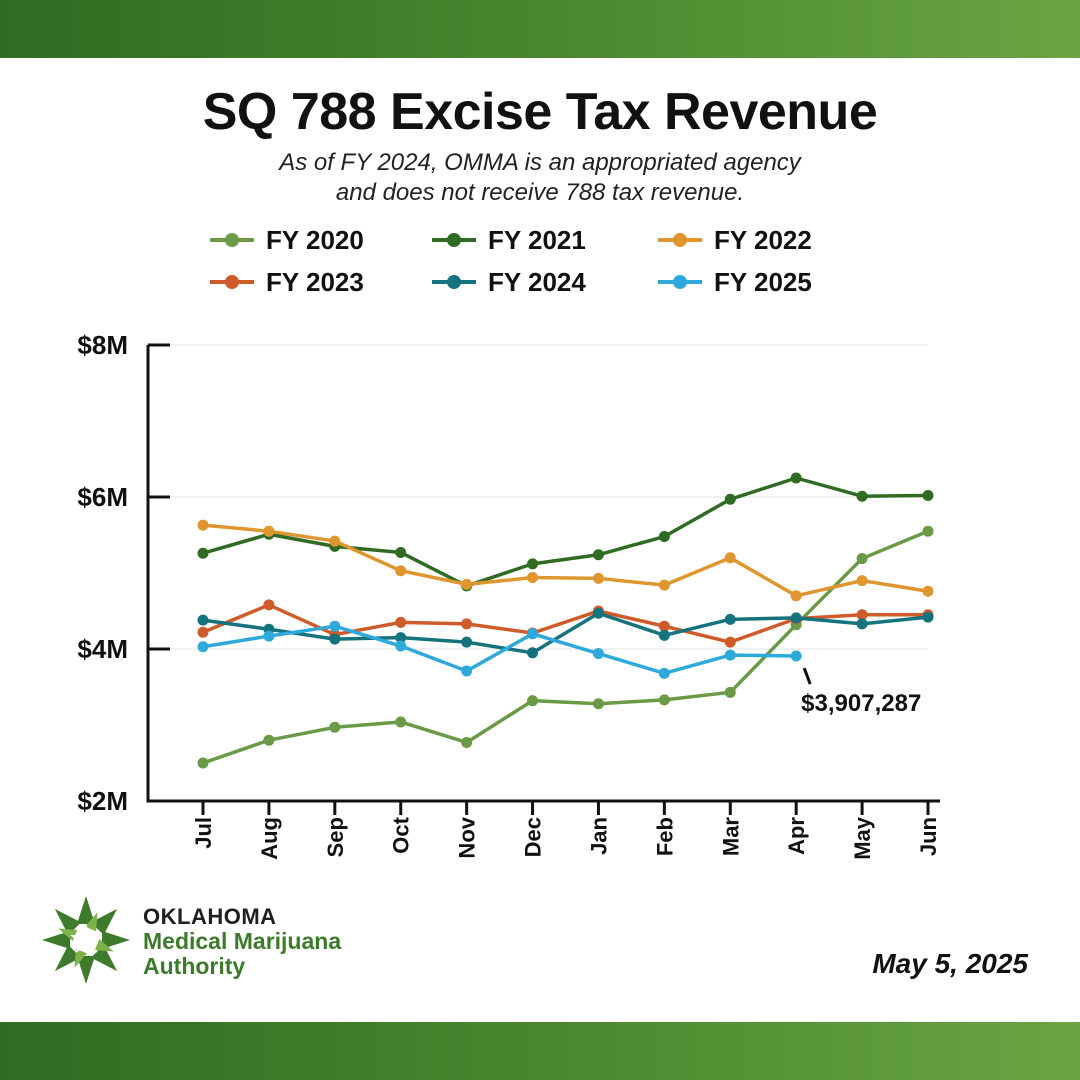 Image resolution: width=1080 pixels, height=1080 pixels. I want to click on legend-item: FY 2023, so click(287, 282).